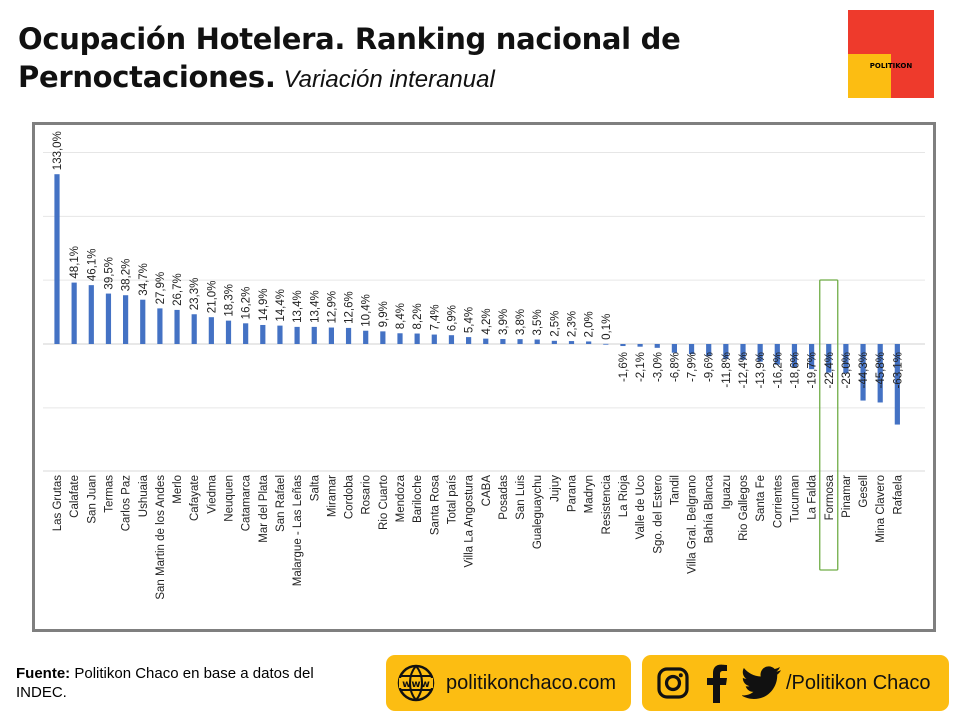 This screenshot has width=960, height=720. What do you see at coordinates (401, 498) in the screenshot?
I see `category-tick-label: Mendoza` at bounding box center [401, 498].